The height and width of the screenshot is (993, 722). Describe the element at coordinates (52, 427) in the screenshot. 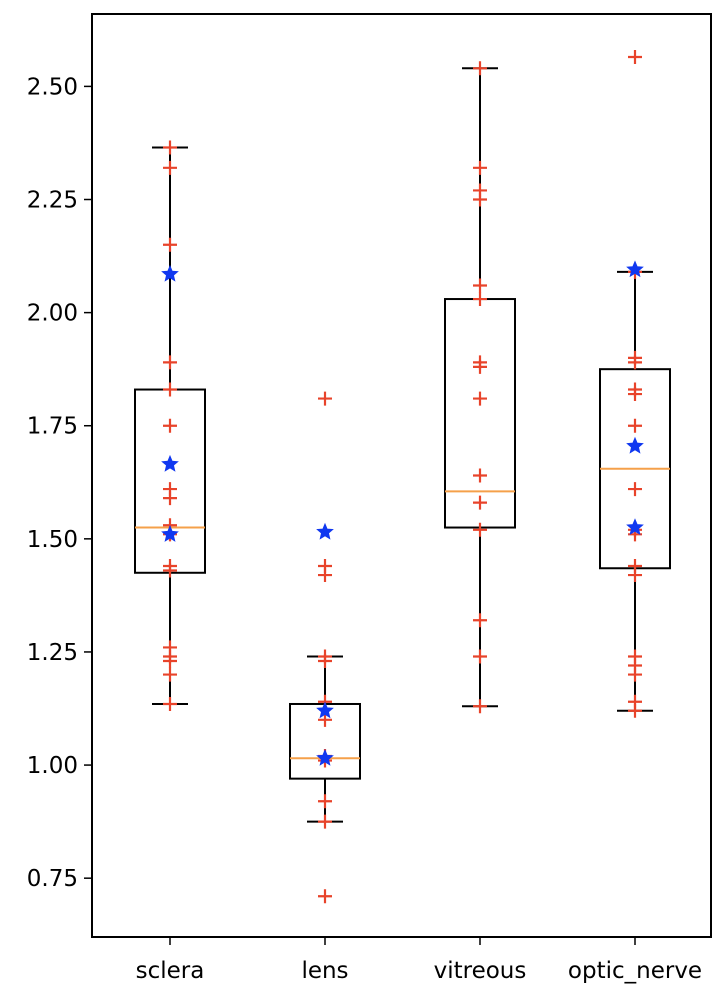

I see `y-tick-label: 1.75` at that location.